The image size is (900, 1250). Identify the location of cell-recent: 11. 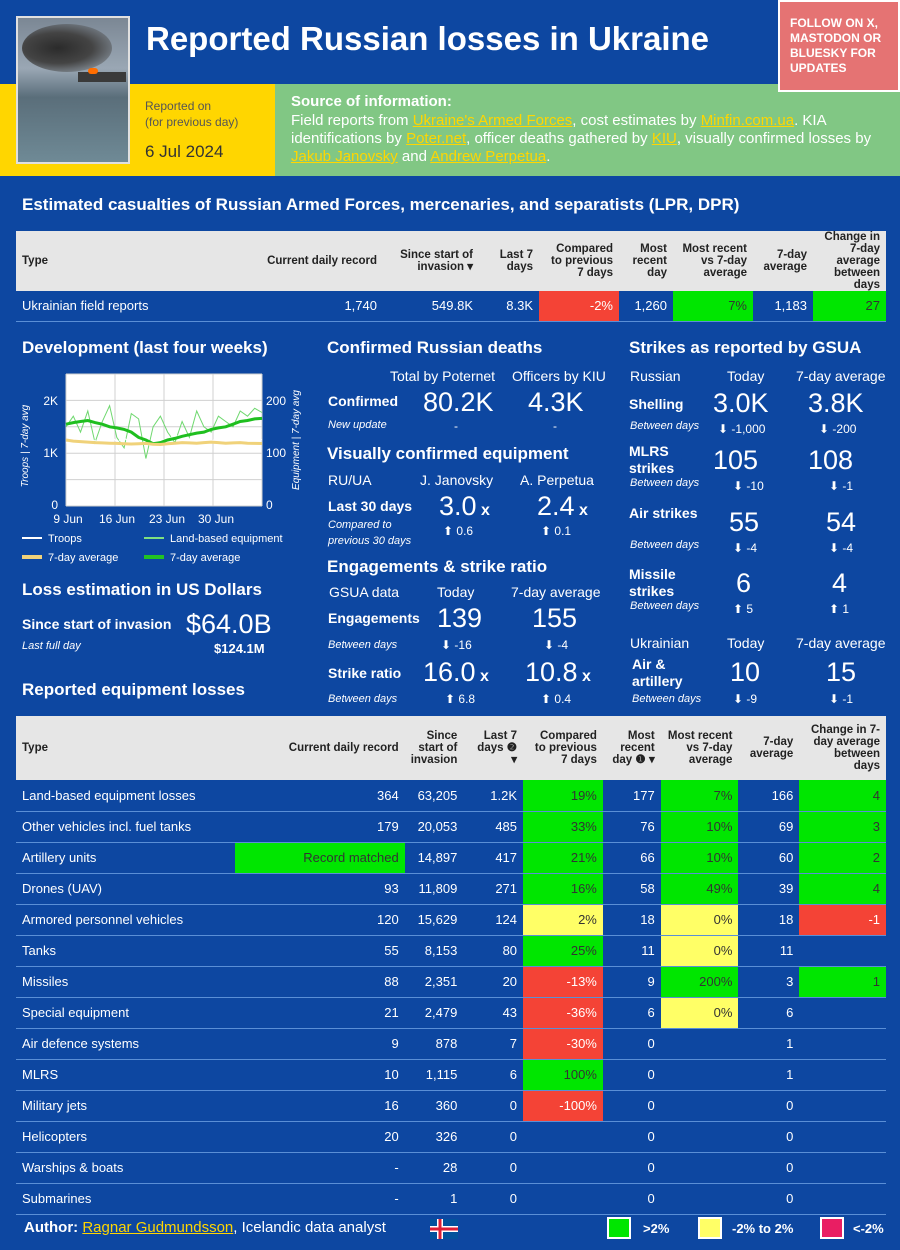
(631, 951).